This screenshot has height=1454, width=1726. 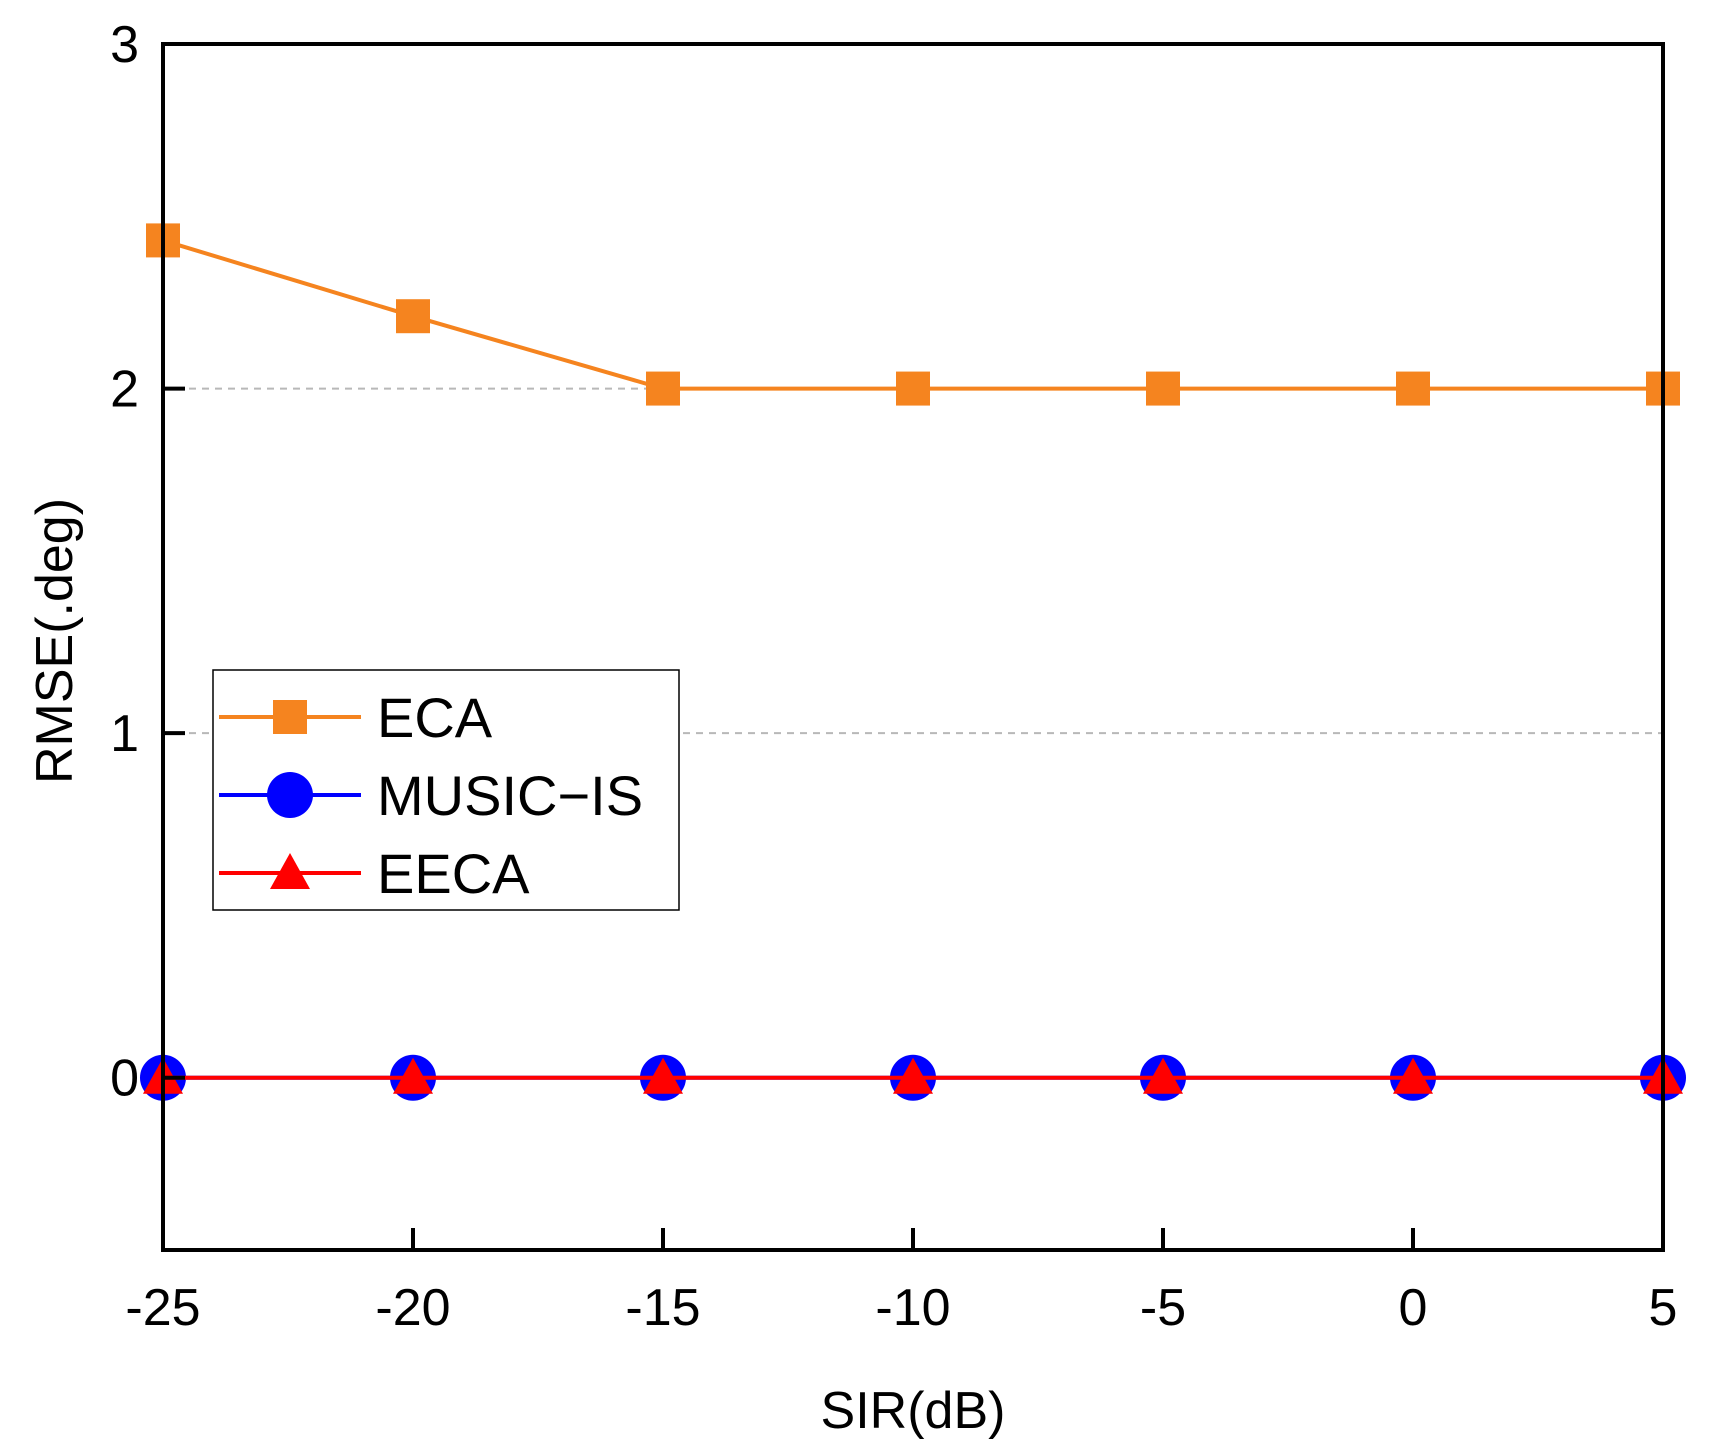 I want to click on legend-marker-music-is, so click(x=290, y=795).